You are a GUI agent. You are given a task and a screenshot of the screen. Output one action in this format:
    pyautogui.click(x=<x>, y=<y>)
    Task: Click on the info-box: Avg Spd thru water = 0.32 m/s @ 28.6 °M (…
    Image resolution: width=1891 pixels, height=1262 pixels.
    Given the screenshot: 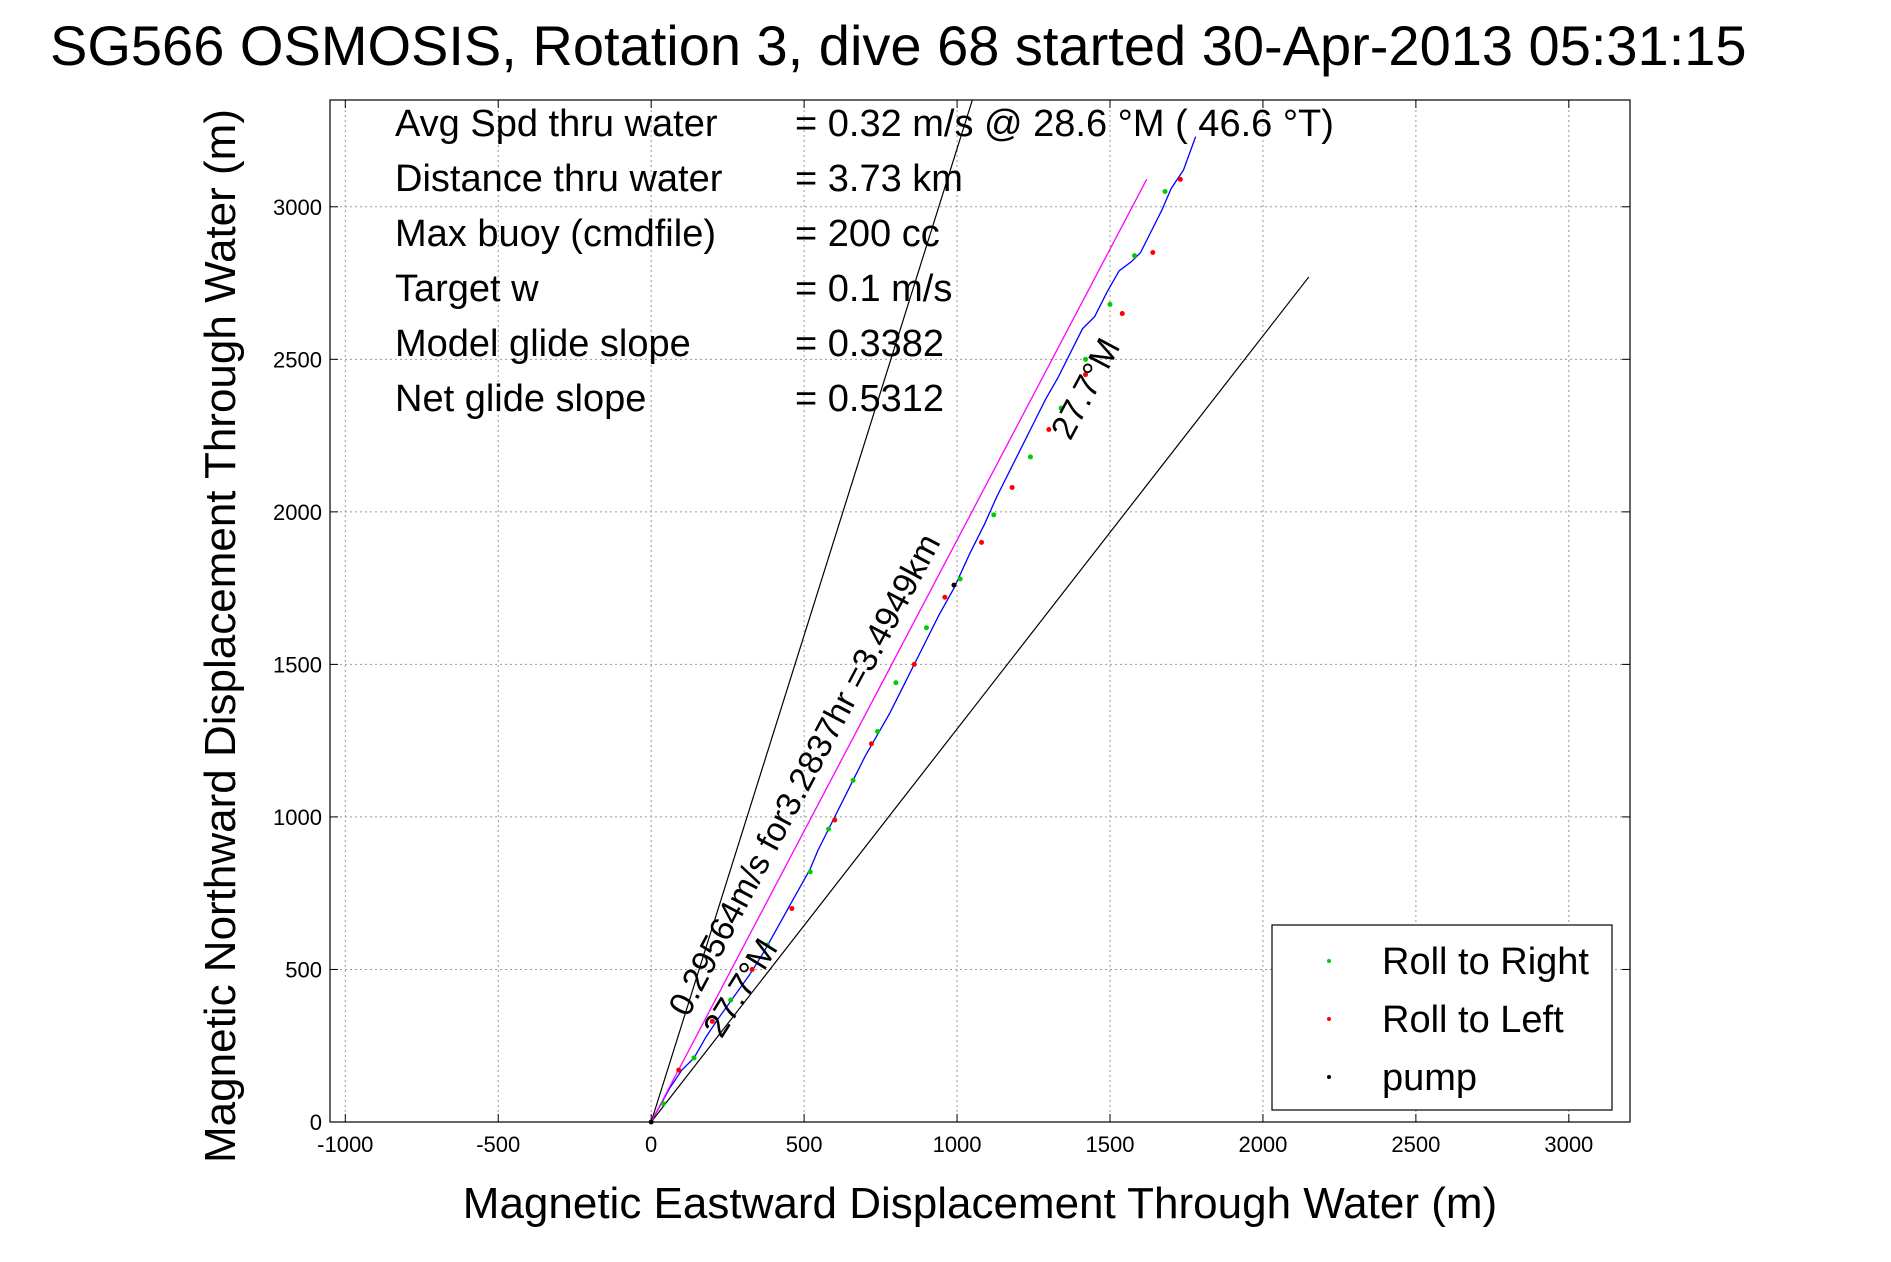 What is the action you would take?
    pyautogui.click(x=864, y=261)
    